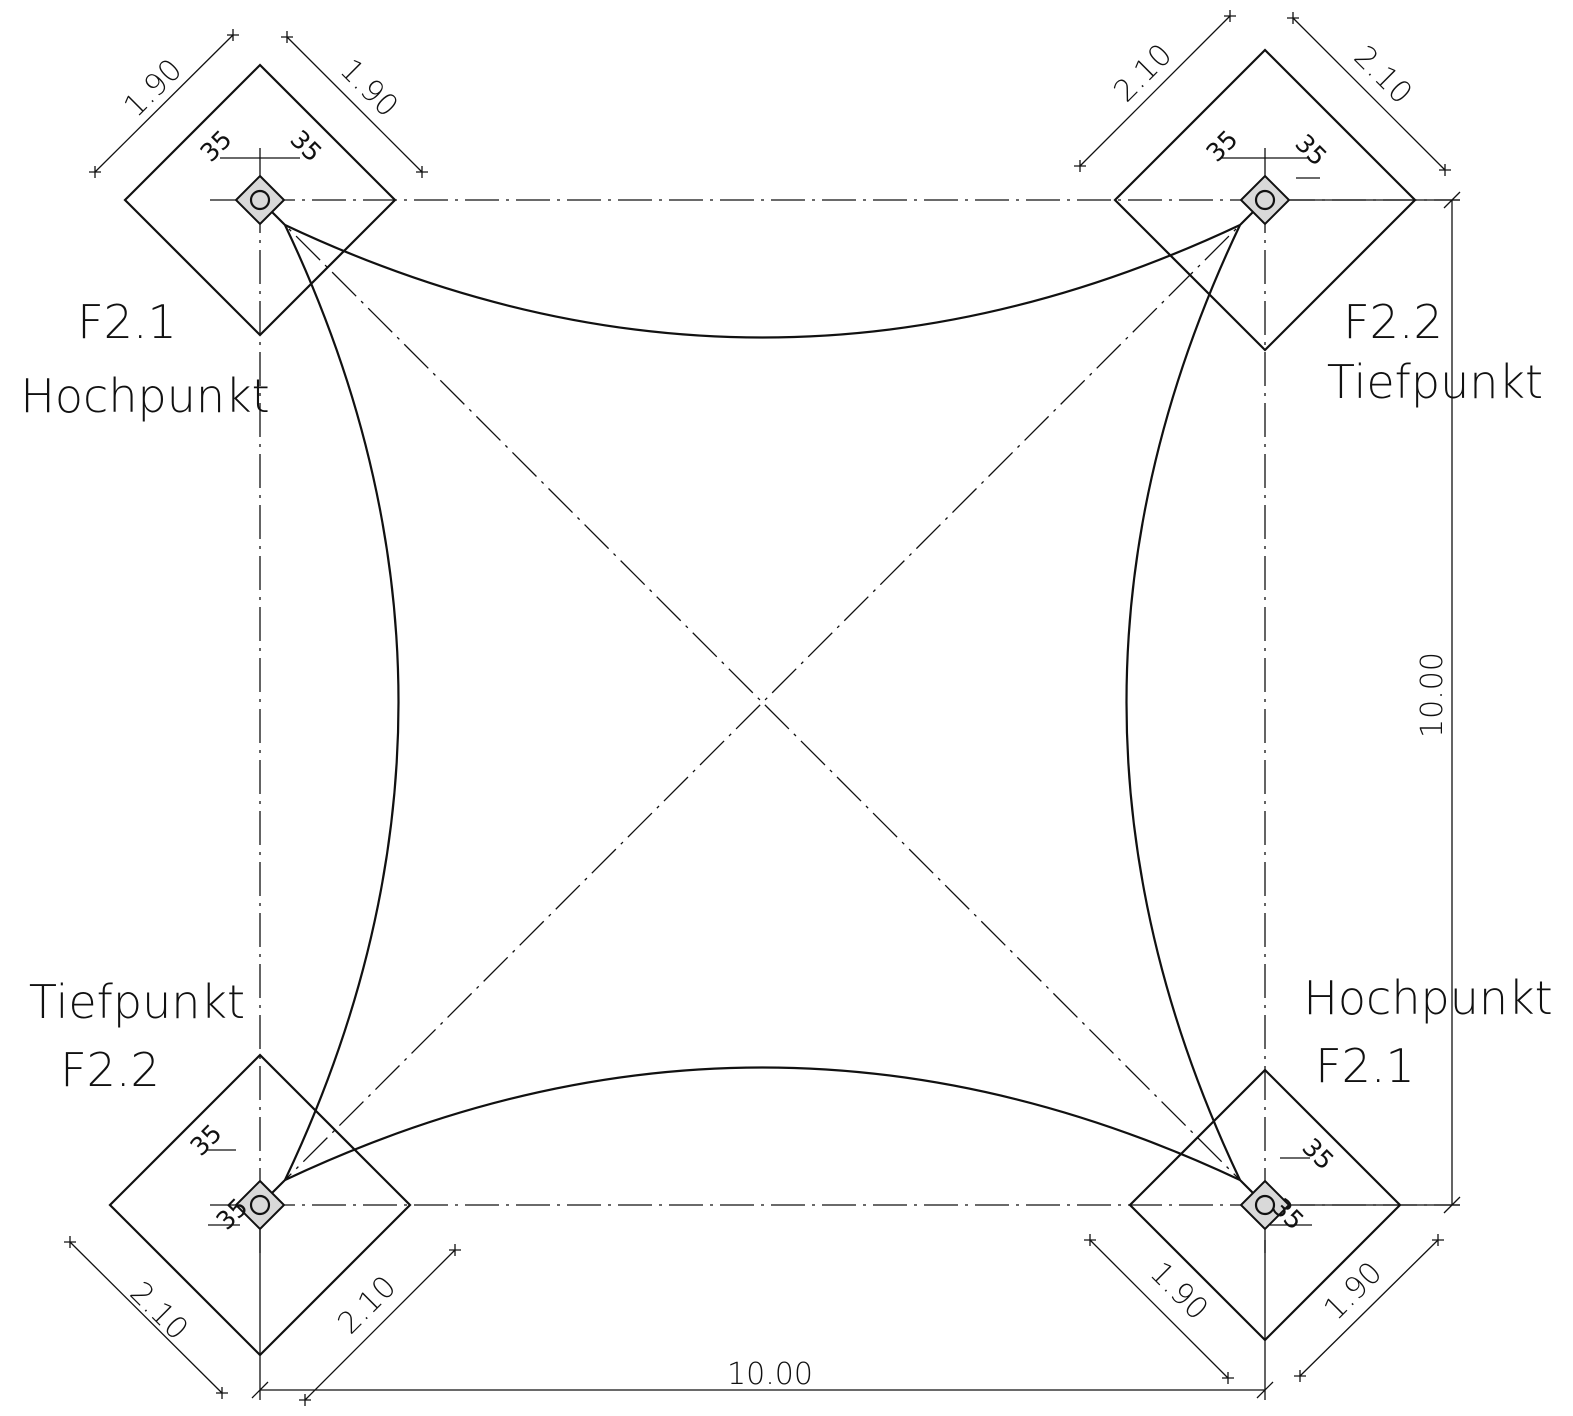 This screenshot has height=1416, width=1573. Describe the element at coordinates (1221, 145) in the screenshot. I see `offset-tr-a: 35` at that location.